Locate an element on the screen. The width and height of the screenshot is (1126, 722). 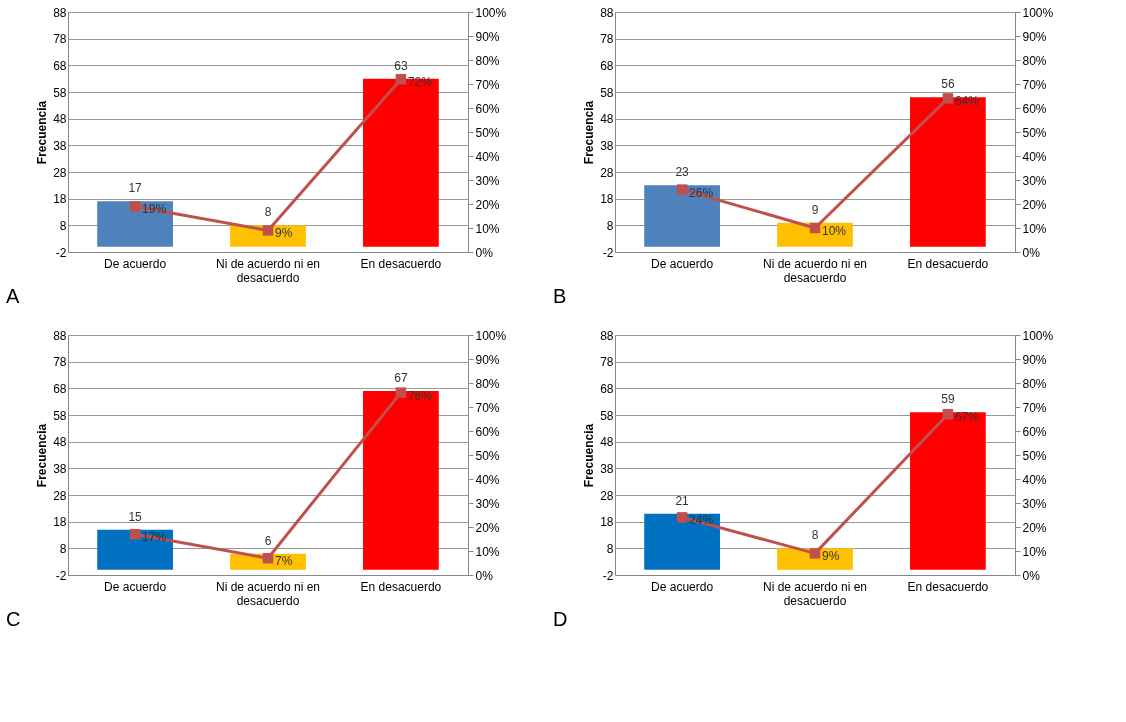
data-label: 67 is located at coordinates (401, 378).